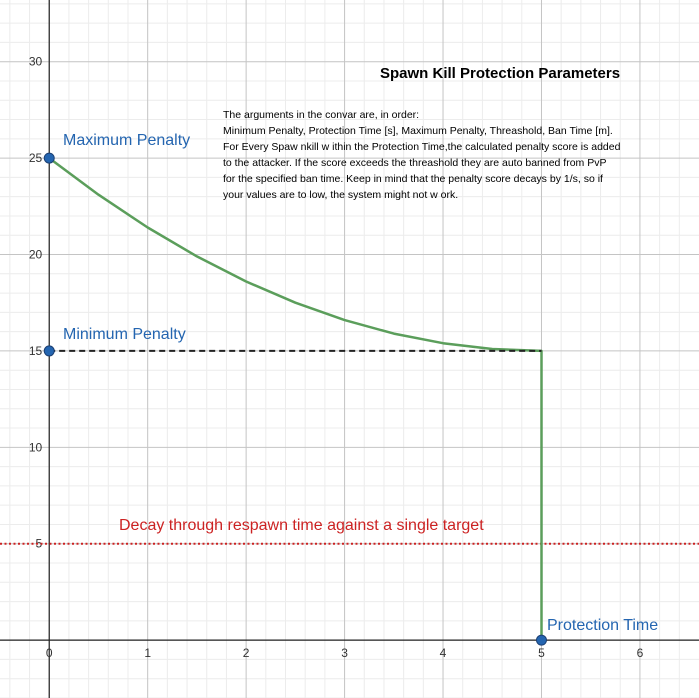  I want to click on y-tick-label: 20, so click(36, 255).